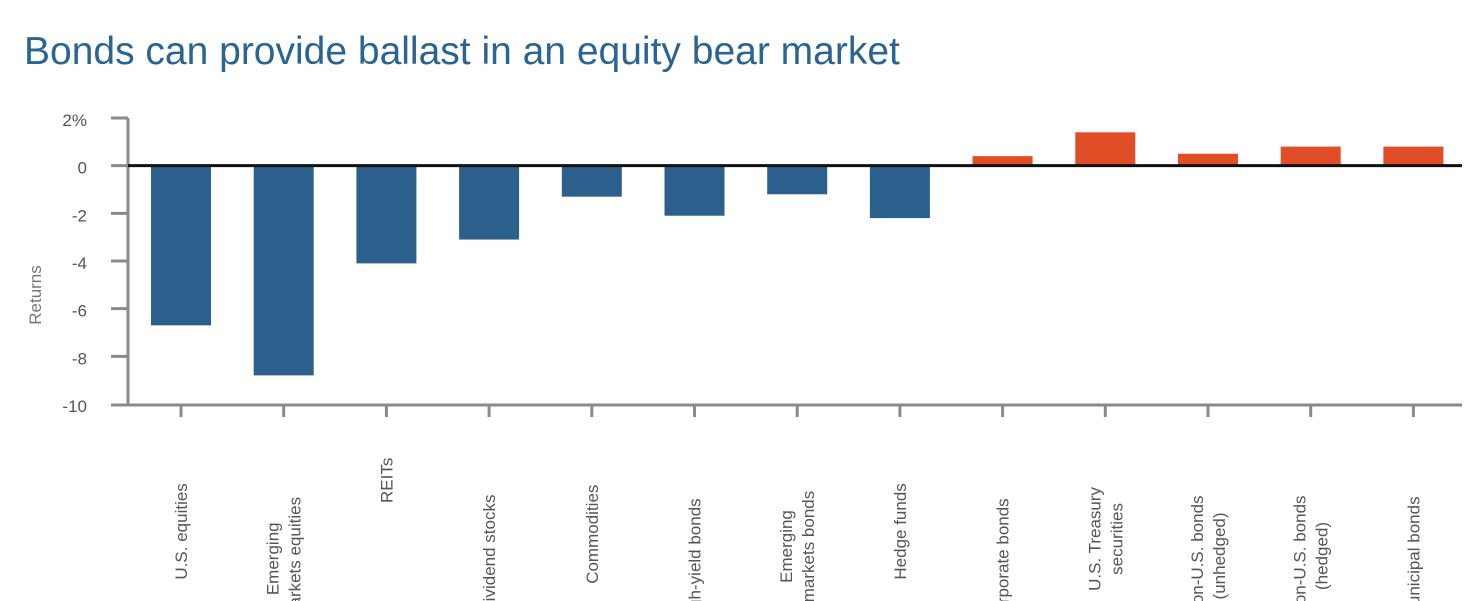 The height and width of the screenshot is (601, 1476). I want to click on y-tick-label: -10, so click(74, 406).